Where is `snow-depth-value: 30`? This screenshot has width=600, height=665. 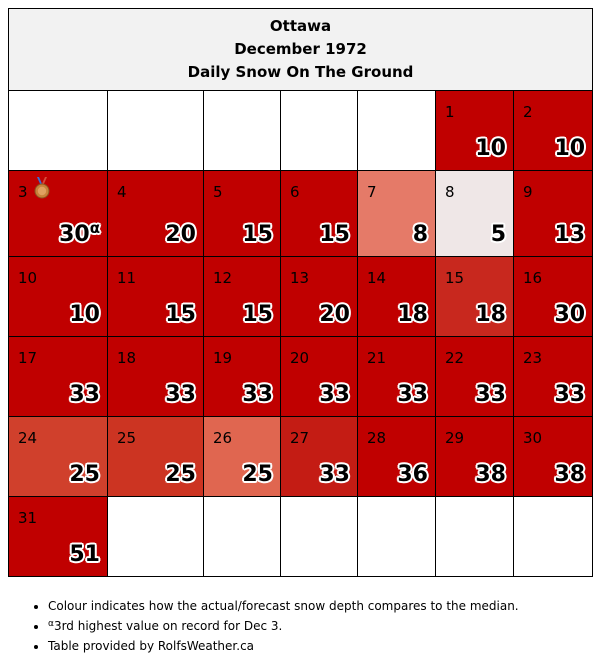 snow-depth-value: 30 is located at coordinates (569, 314).